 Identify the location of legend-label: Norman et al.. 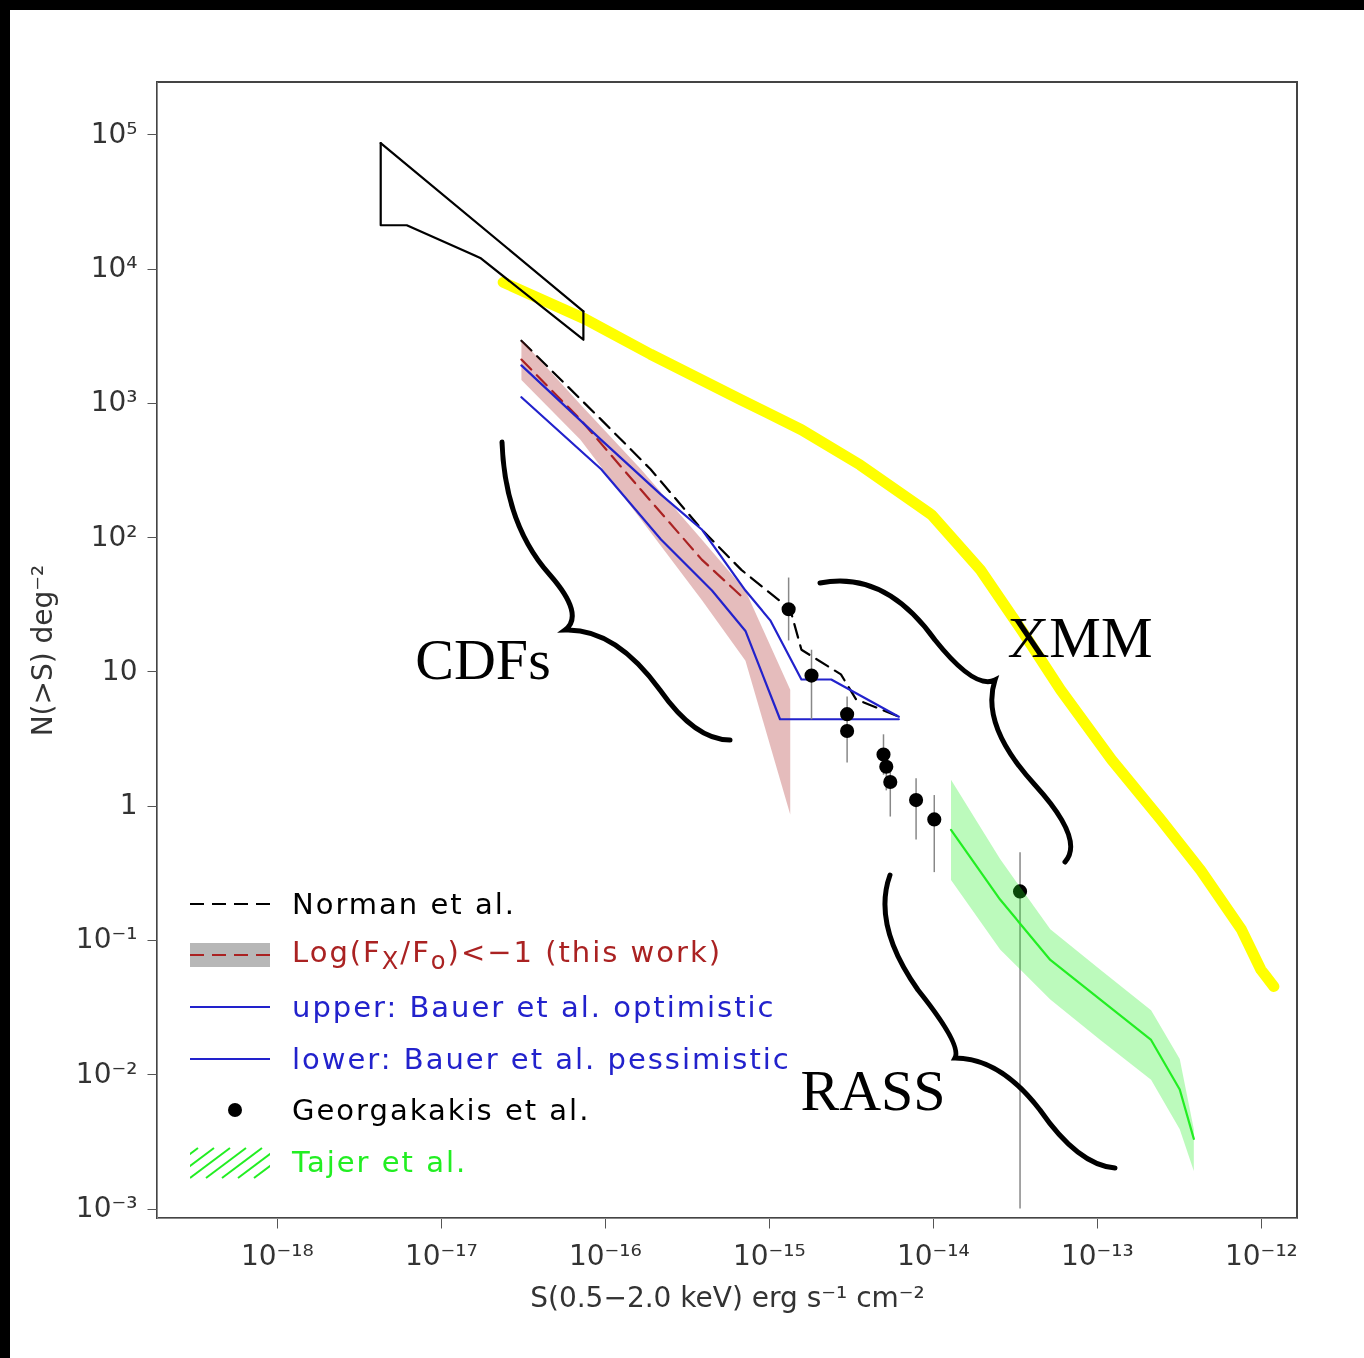
(404, 903).